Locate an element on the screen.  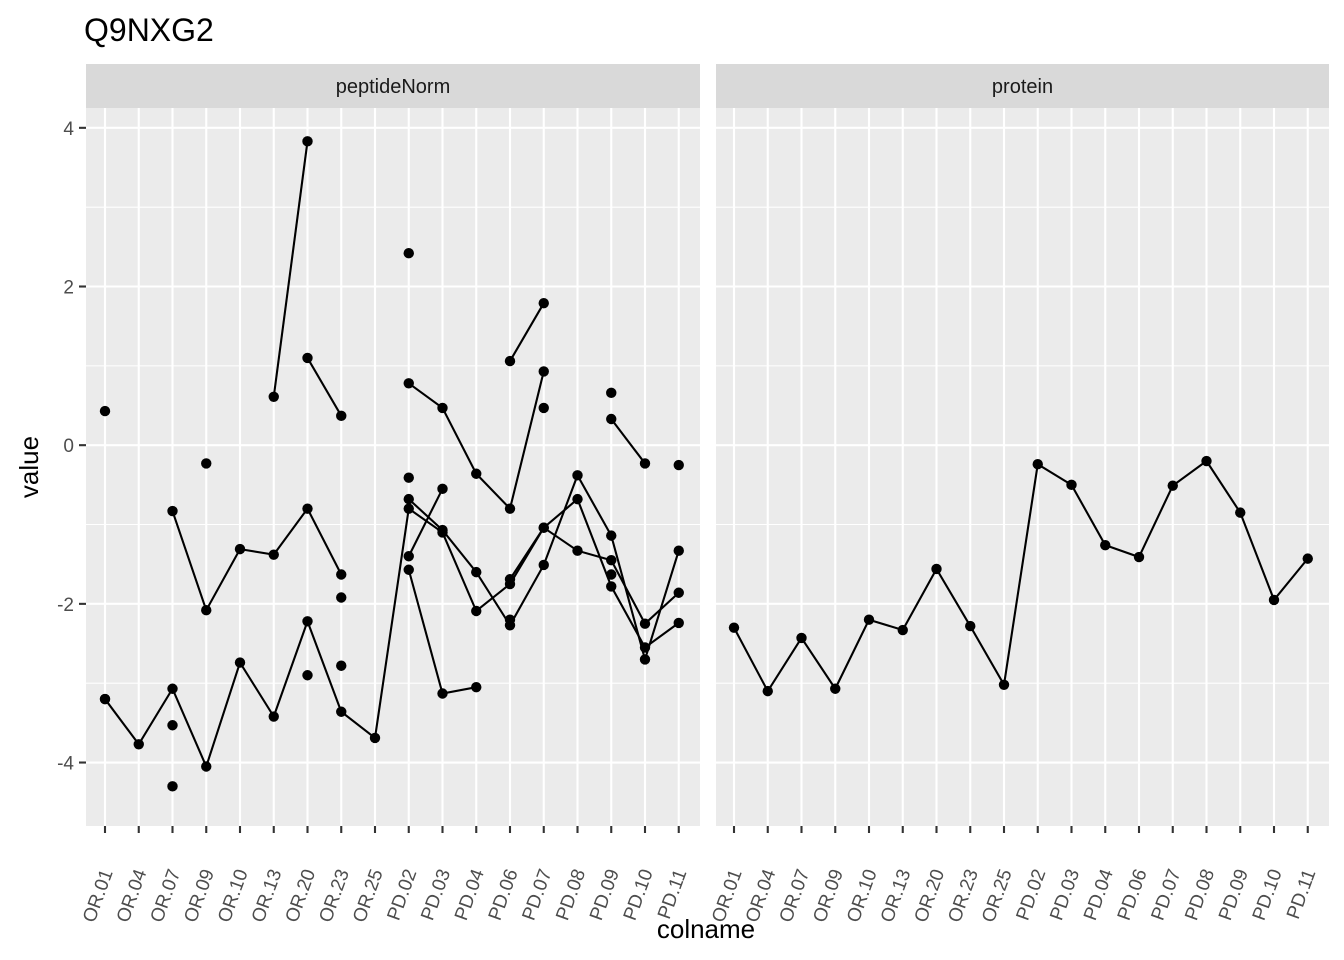
x-tick-label: OR.25 is located at coordinates (997, 896).